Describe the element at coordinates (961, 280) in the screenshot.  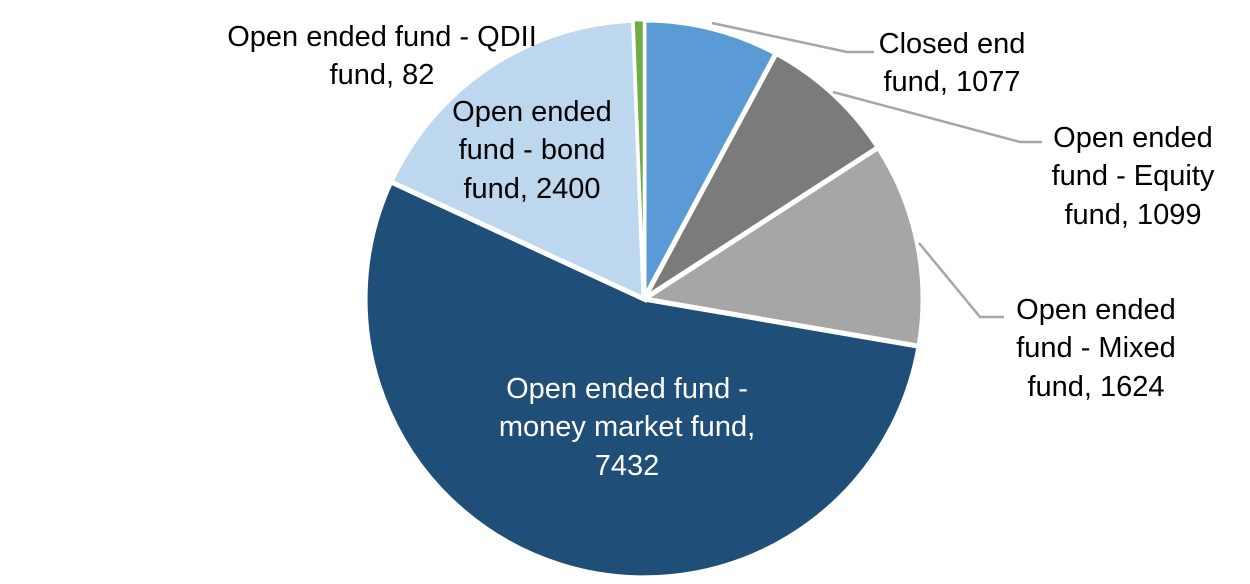
I see `leader-line-mixed-fund` at that location.